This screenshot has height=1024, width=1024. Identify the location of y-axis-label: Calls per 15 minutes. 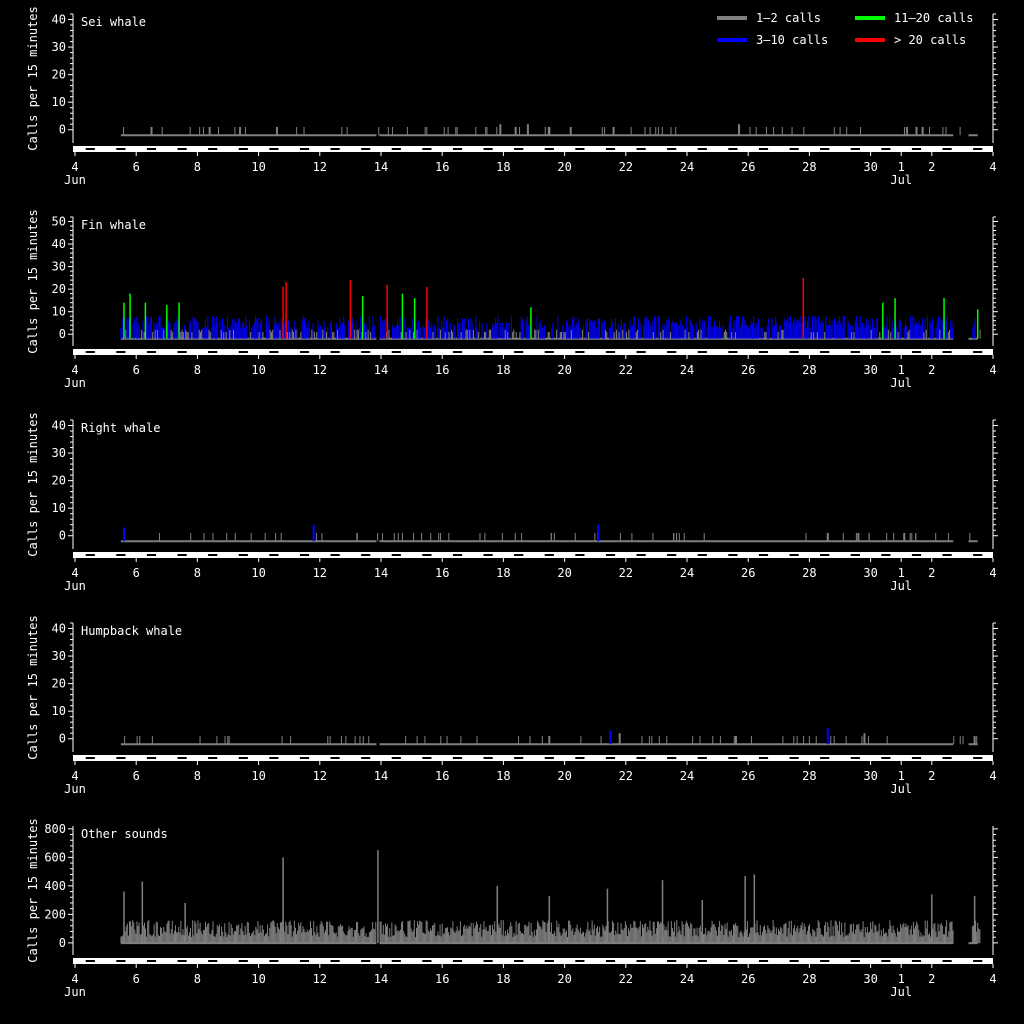
(33, 484).